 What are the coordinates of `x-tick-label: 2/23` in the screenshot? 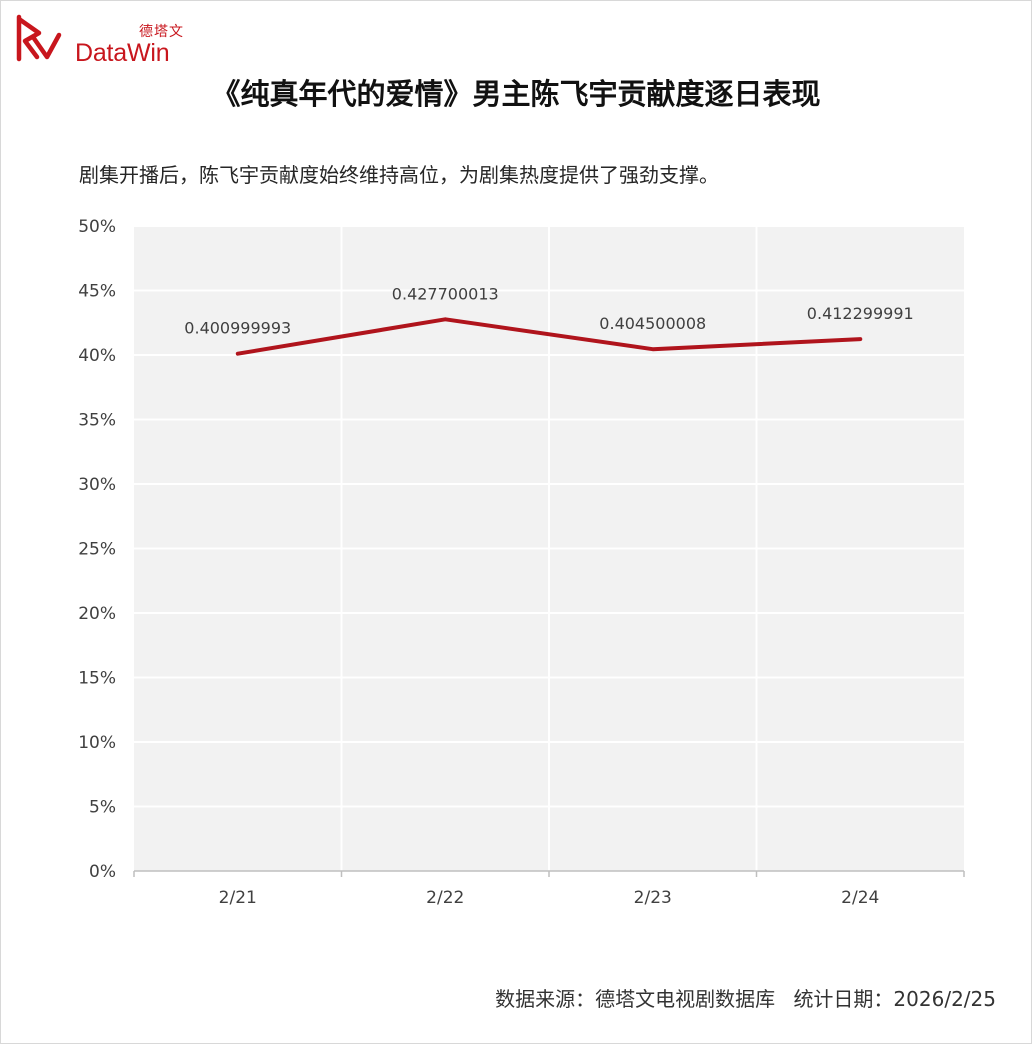 It's located at (653, 898).